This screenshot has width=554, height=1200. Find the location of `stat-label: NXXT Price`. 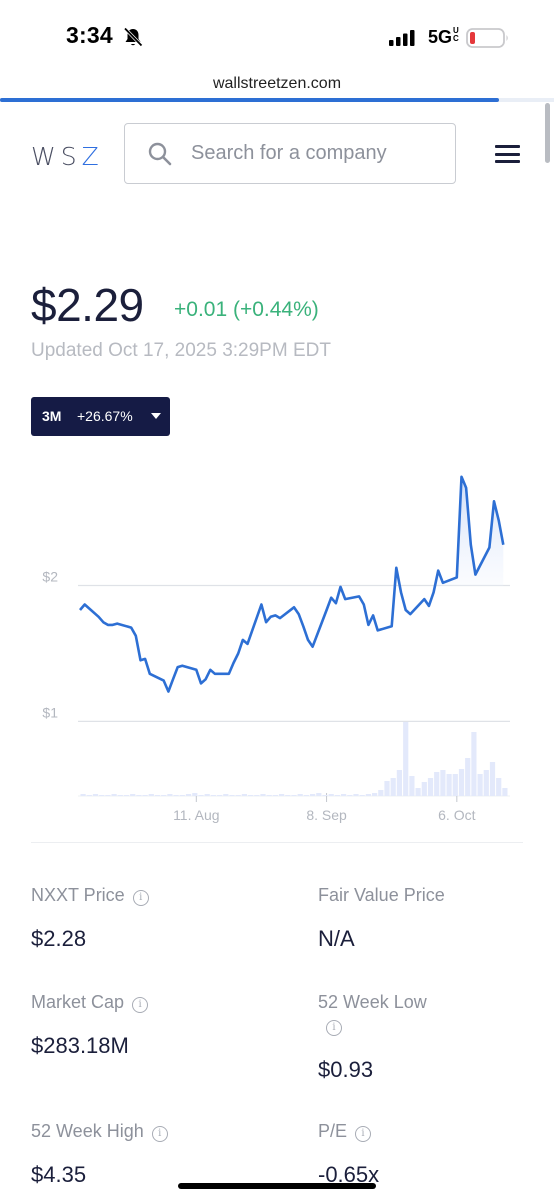

stat-label: NXXT Price is located at coordinates (78, 895).